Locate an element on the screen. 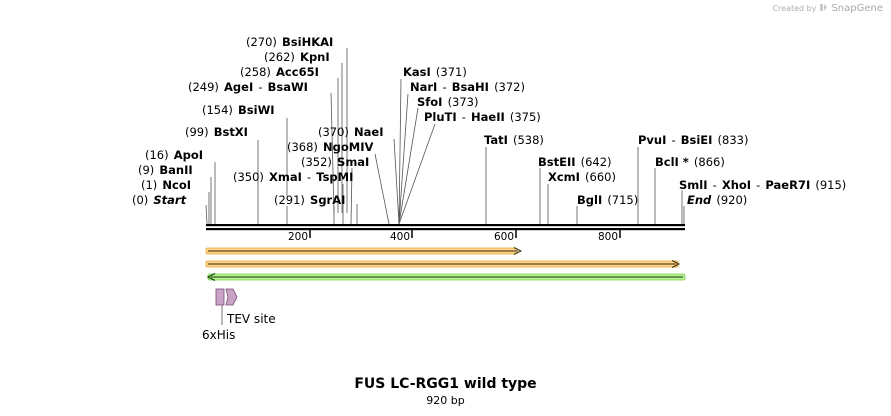 The image size is (891, 416). site-sfoi: SfoI (373) is located at coordinates (448, 100).